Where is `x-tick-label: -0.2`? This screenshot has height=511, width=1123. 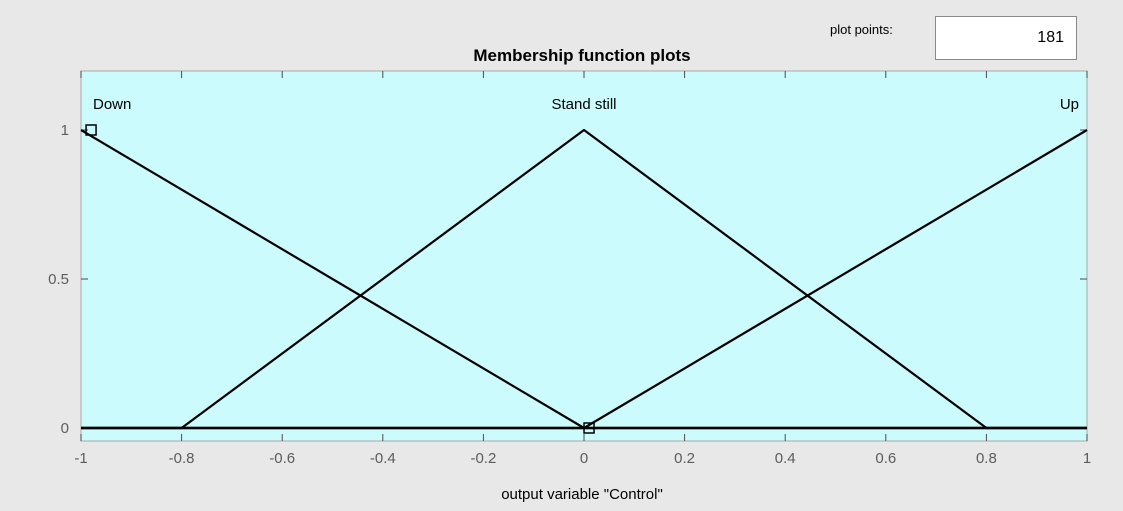 x-tick-label: -0.2 is located at coordinates (483, 458).